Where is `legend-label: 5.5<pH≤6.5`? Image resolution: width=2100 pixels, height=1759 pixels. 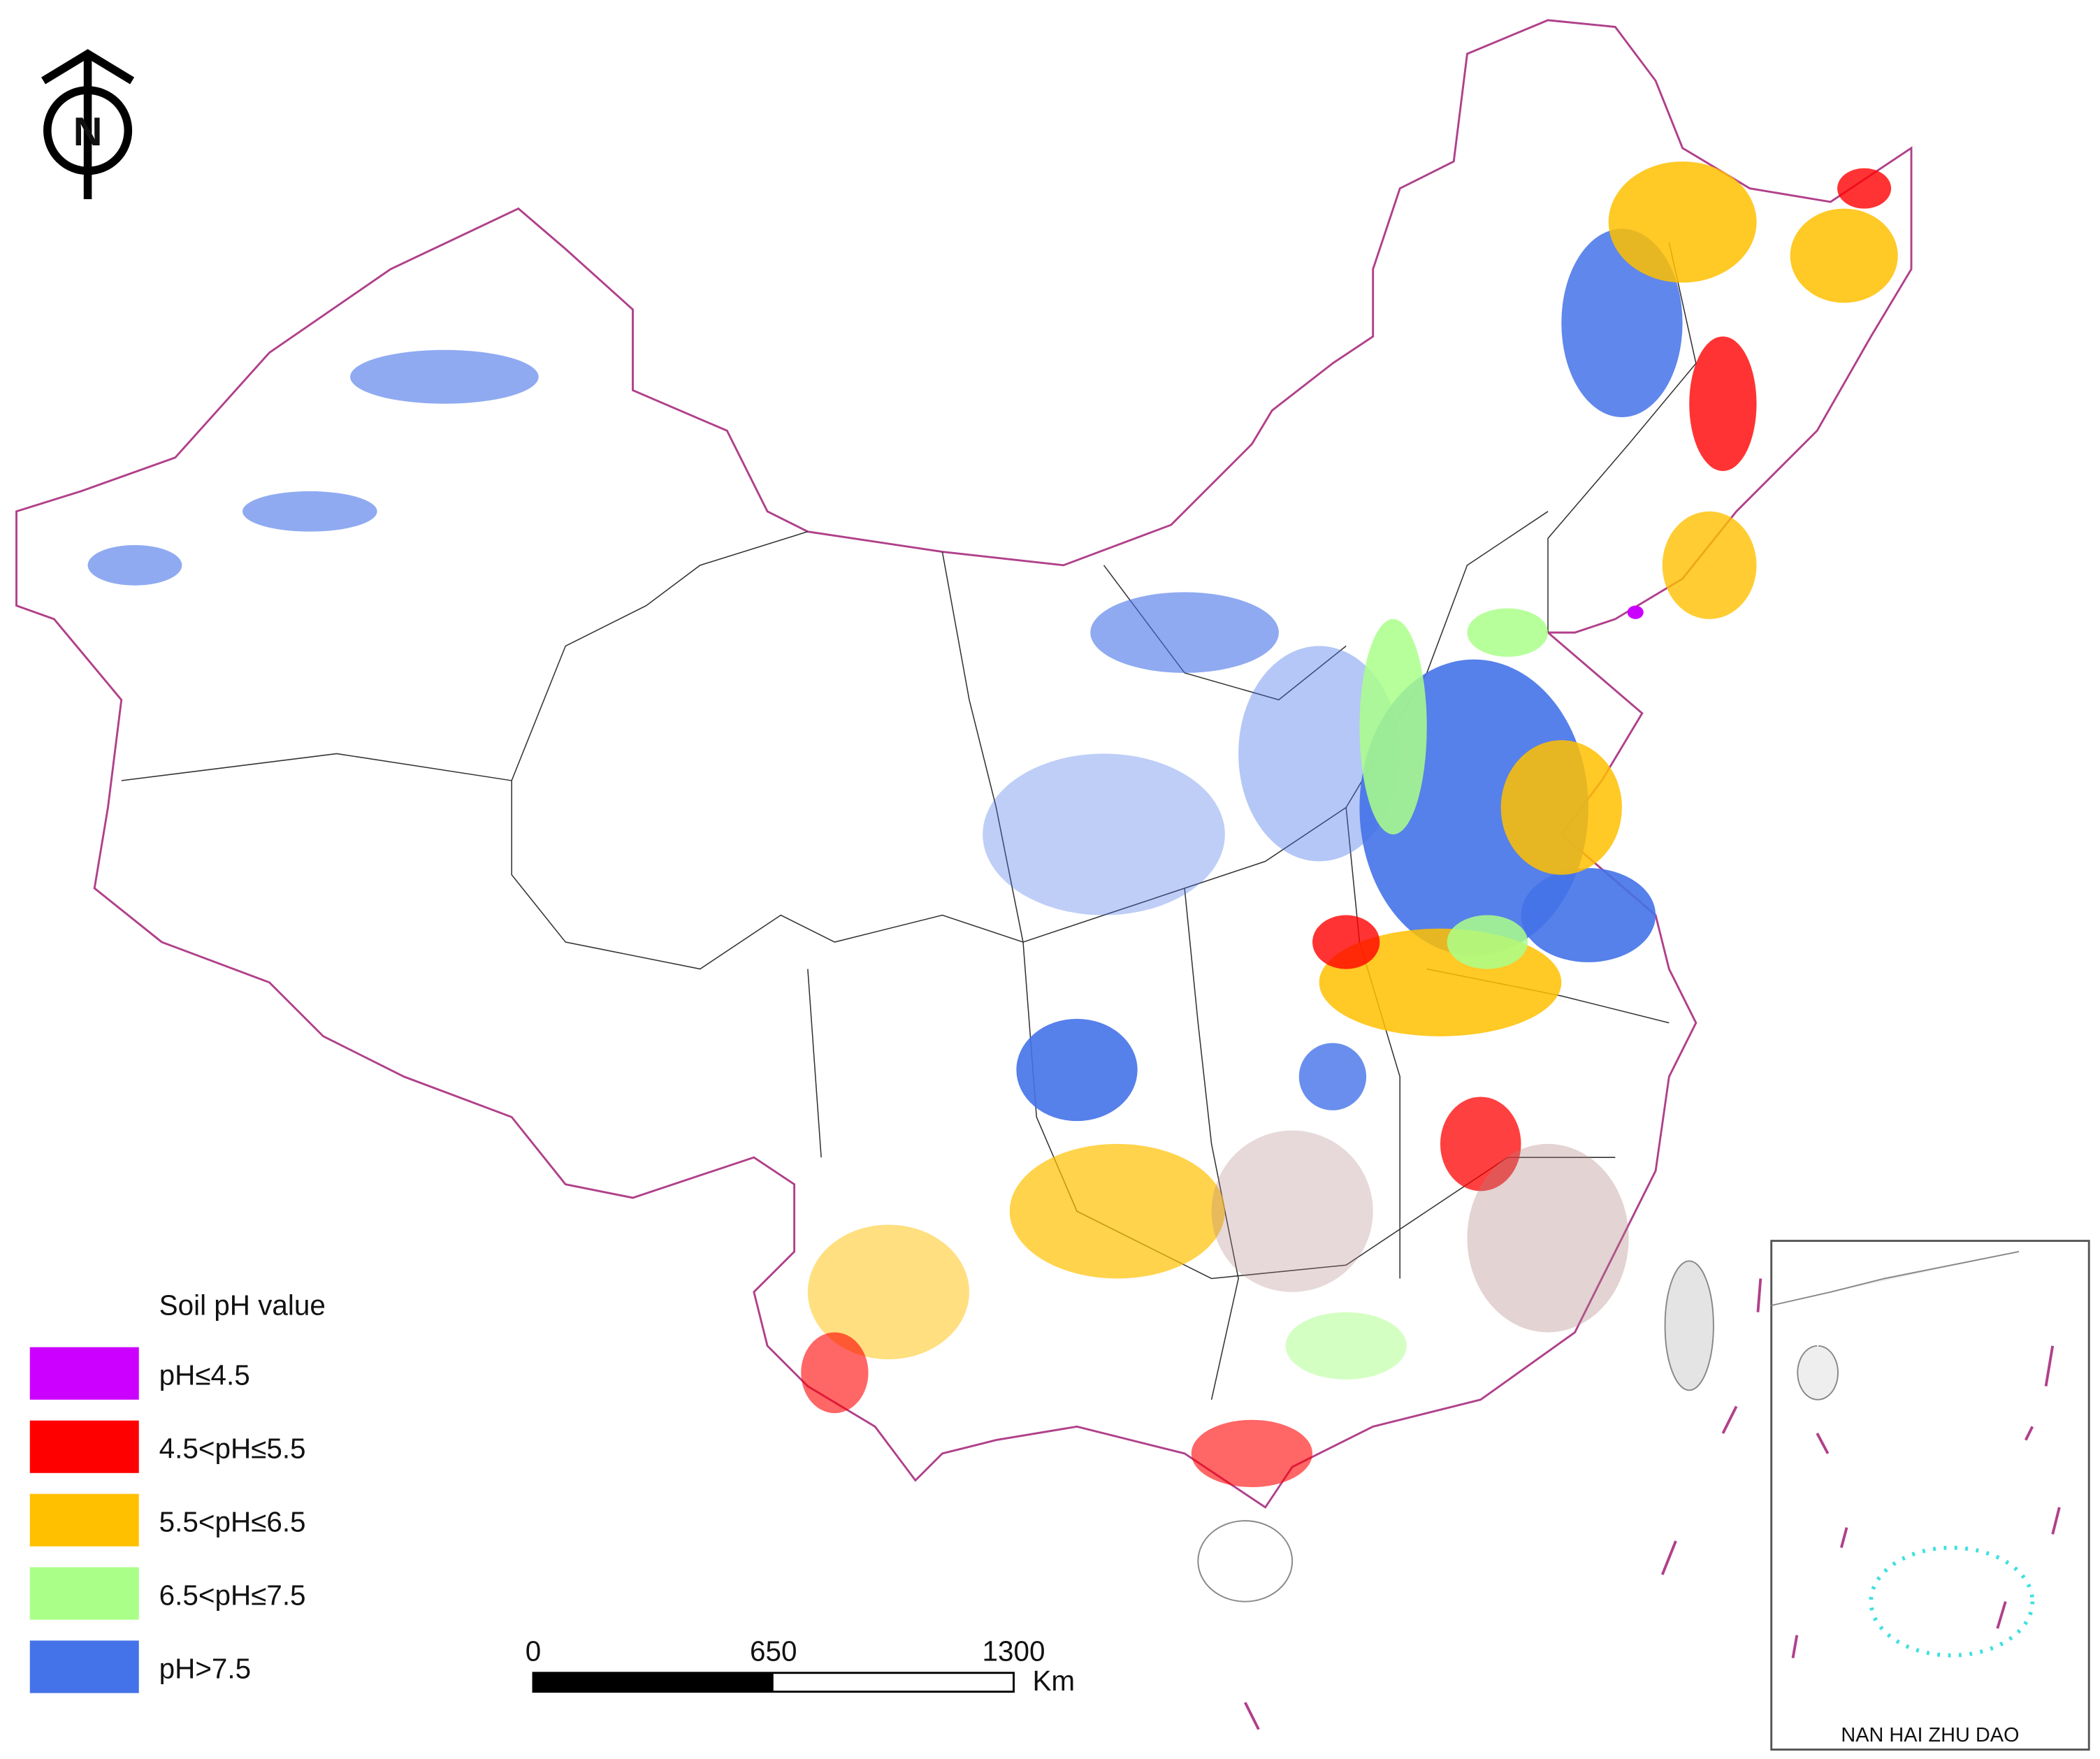 legend-label: 5.5<pH≤6.5 is located at coordinates (232, 1522).